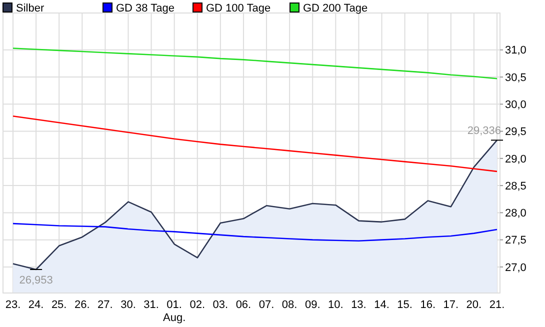 This screenshot has height=327, width=545. I want to click on x-tick-label: 30., so click(128, 305).